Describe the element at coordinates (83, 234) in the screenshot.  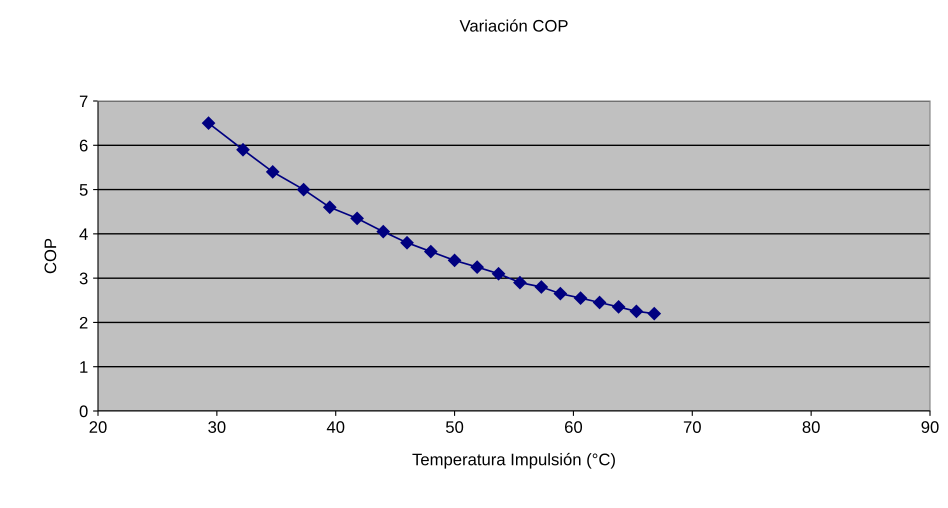
I see `y-tick-label: 4` at that location.